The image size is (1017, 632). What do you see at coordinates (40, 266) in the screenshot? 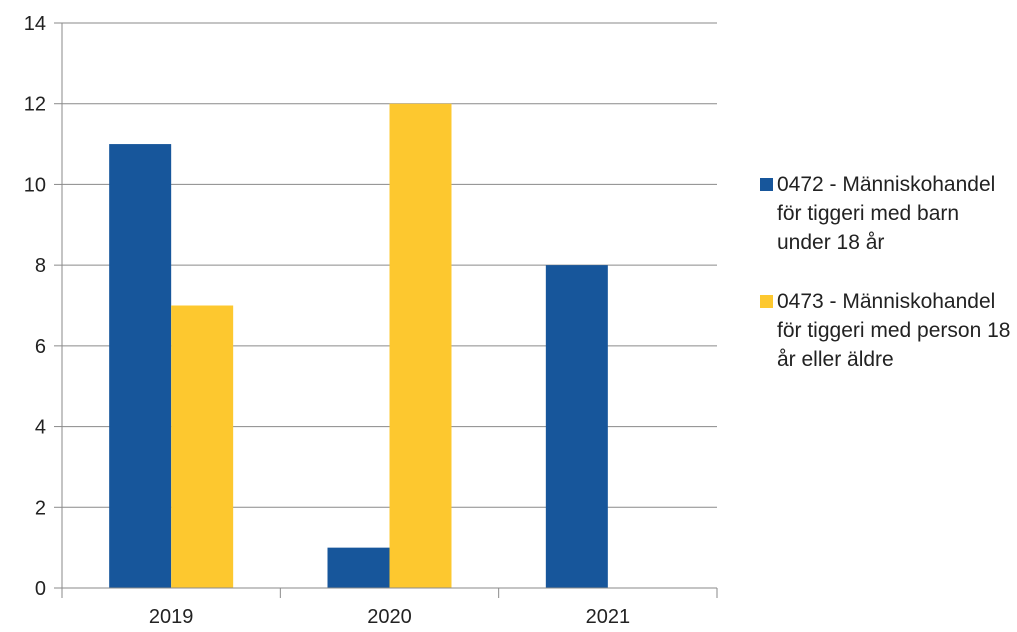
I see `y-tick-label: 8` at bounding box center [40, 266].